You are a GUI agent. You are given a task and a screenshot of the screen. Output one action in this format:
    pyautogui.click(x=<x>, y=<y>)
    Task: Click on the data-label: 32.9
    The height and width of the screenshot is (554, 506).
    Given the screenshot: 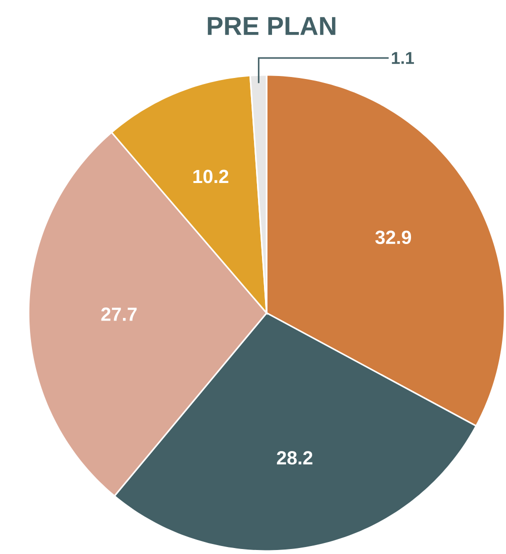 What is the action you would take?
    pyautogui.click(x=394, y=237)
    